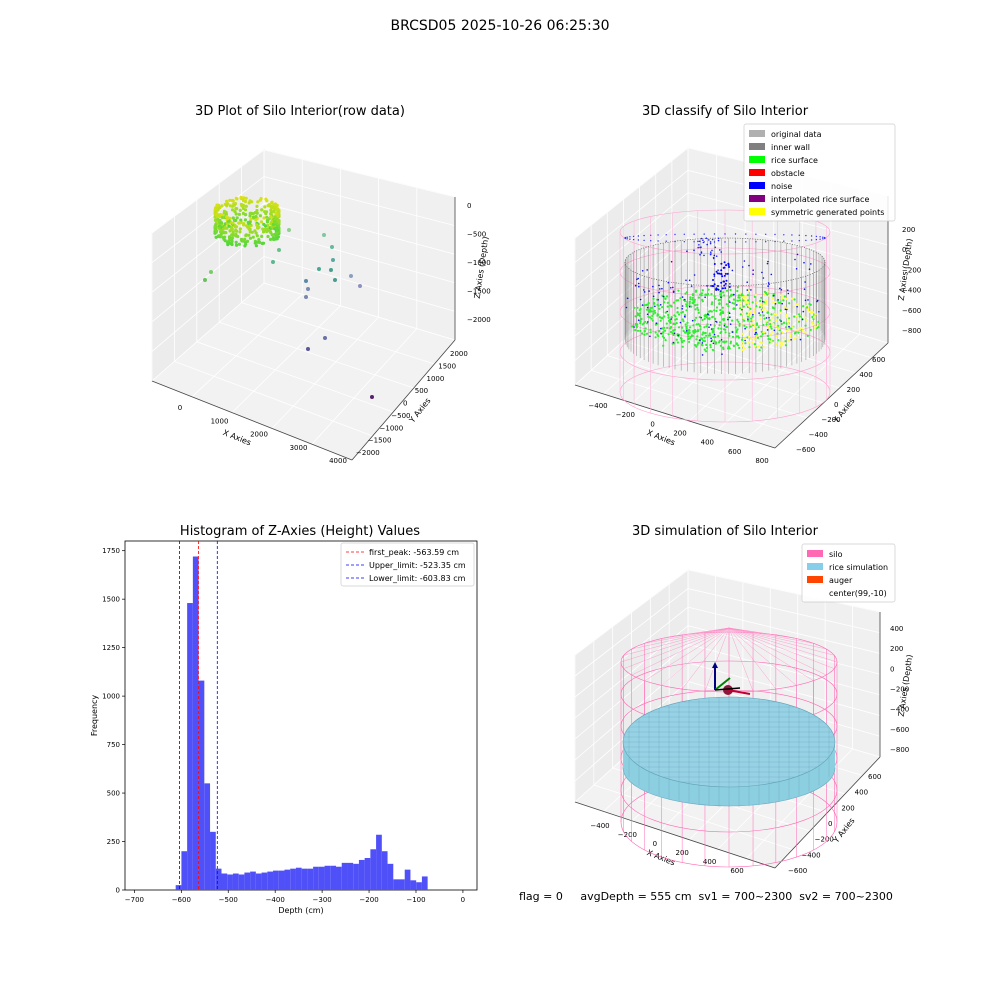 The image size is (1000, 1000). I want to click on y-tick-label: −500, so click(400, 416).